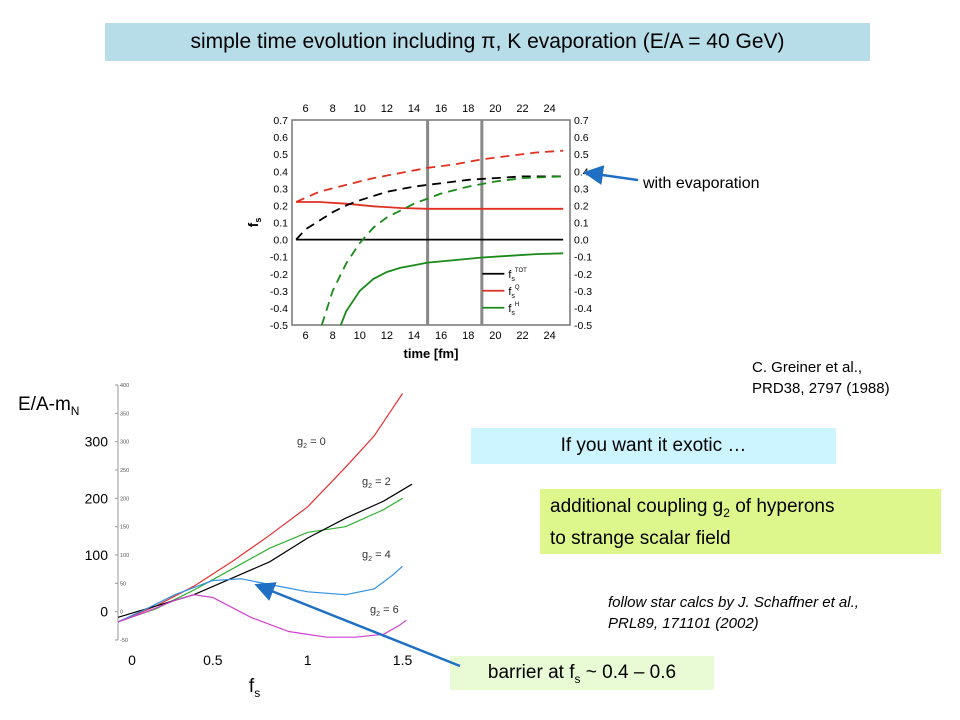 The height and width of the screenshot is (720, 960). I want to click on y-tick-label: 300, so click(97, 442).